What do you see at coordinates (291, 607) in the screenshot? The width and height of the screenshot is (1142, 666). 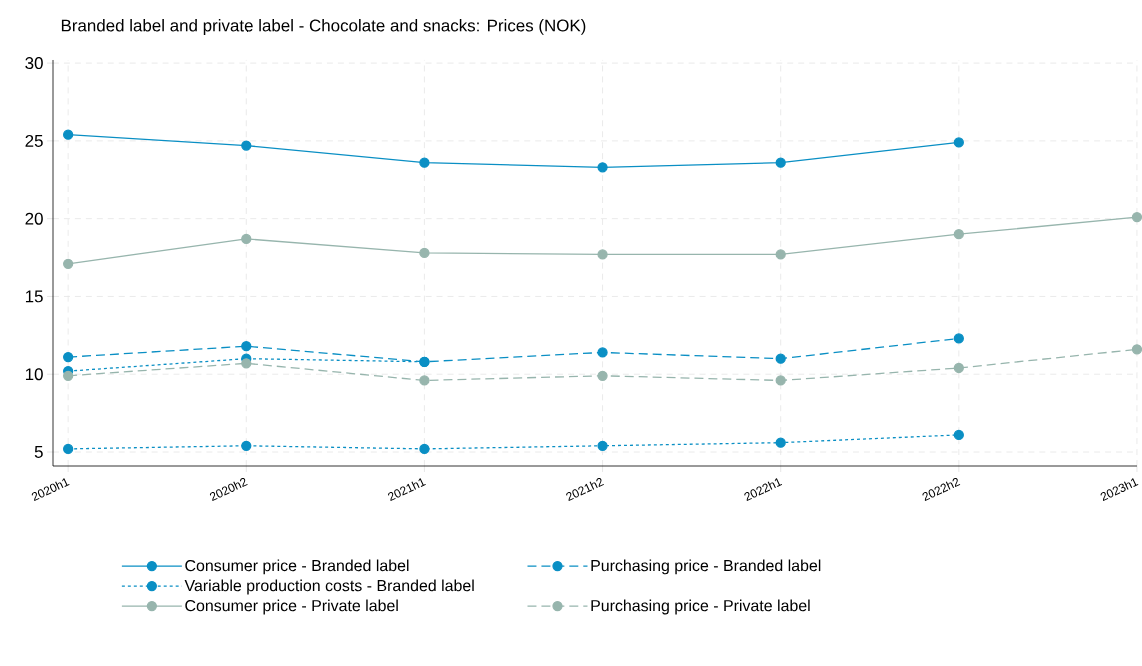 I see `legend-label: Consumer price - Private label` at bounding box center [291, 607].